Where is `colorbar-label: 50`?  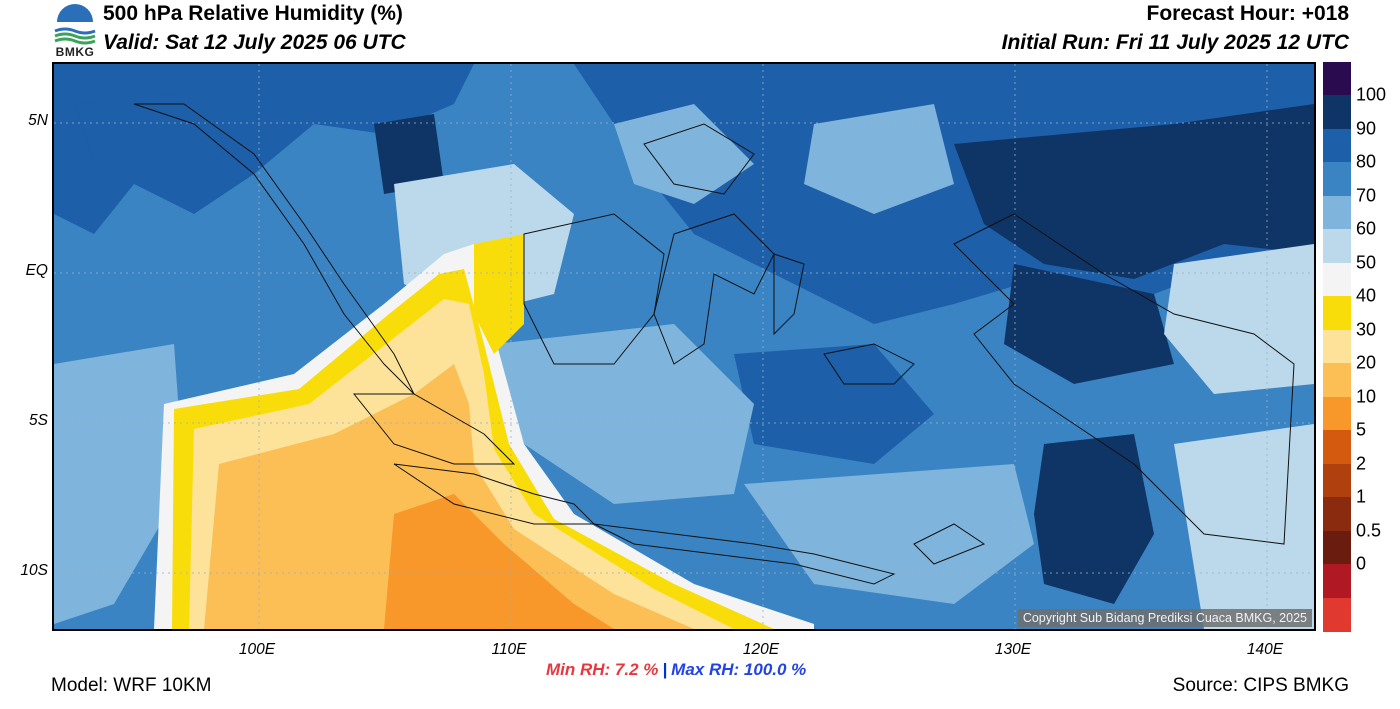 colorbar-label: 50 is located at coordinates (1366, 262).